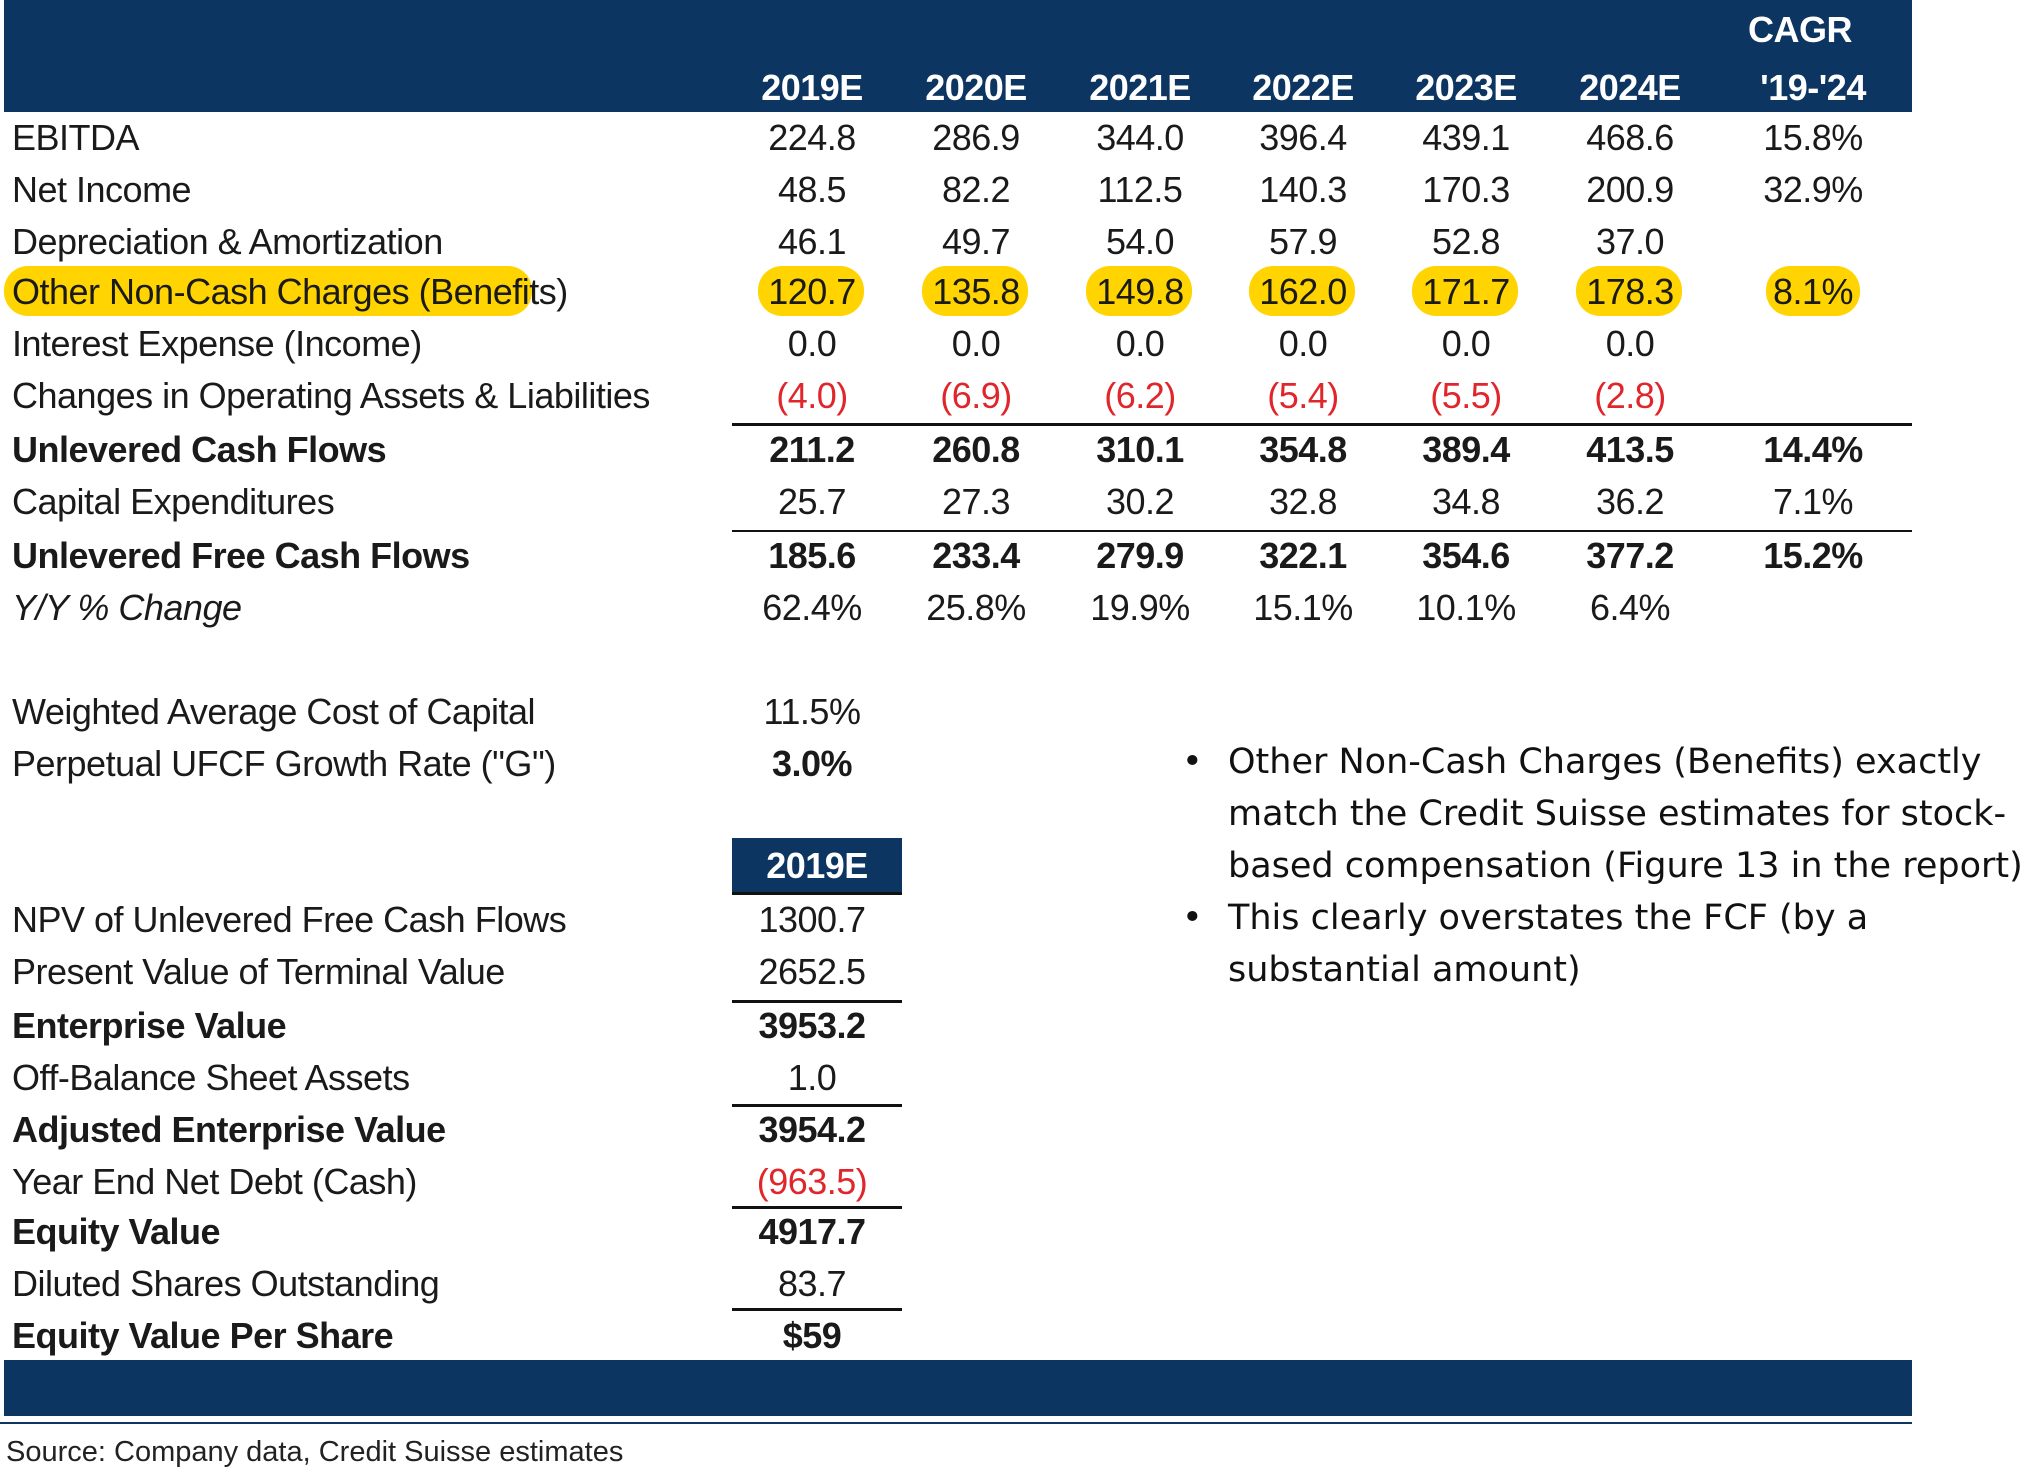 The width and height of the screenshot is (2036, 1475). I want to click on row-value: 171.7, so click(1466, 291).